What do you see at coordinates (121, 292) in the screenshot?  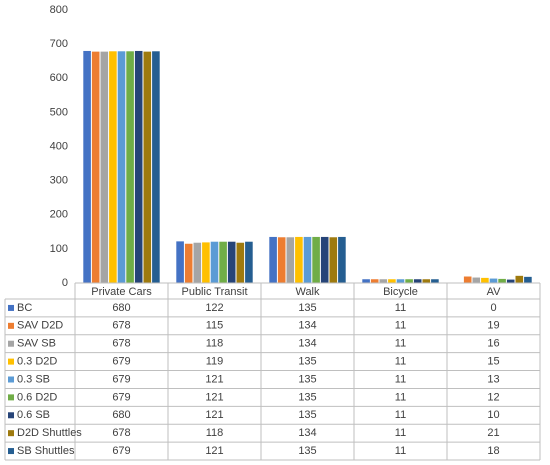 I see `x-tick-label: Private Cars` at bounding box center [121, 292].